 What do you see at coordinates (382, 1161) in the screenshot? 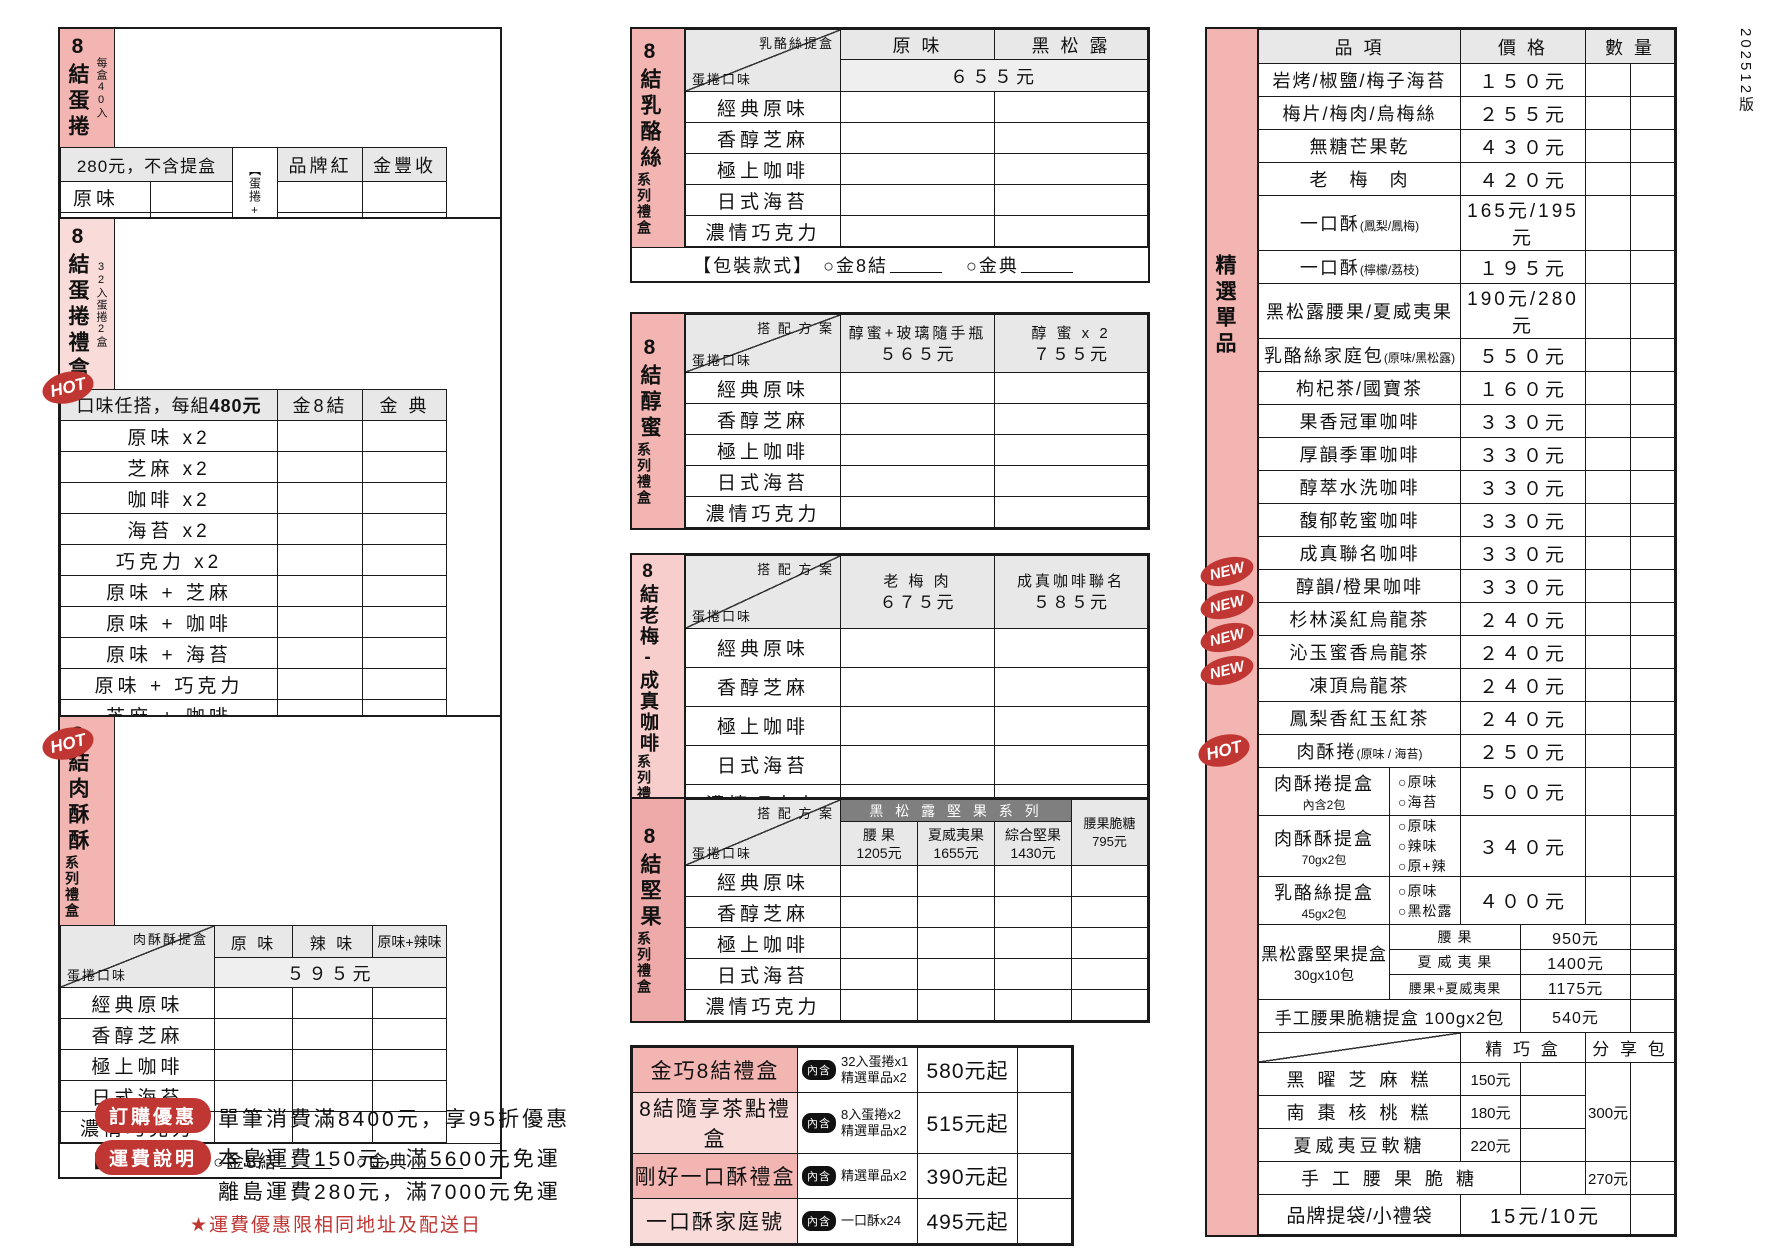
I see `packaging-option-classic: ○金典` at bounding box center [382, 1161].